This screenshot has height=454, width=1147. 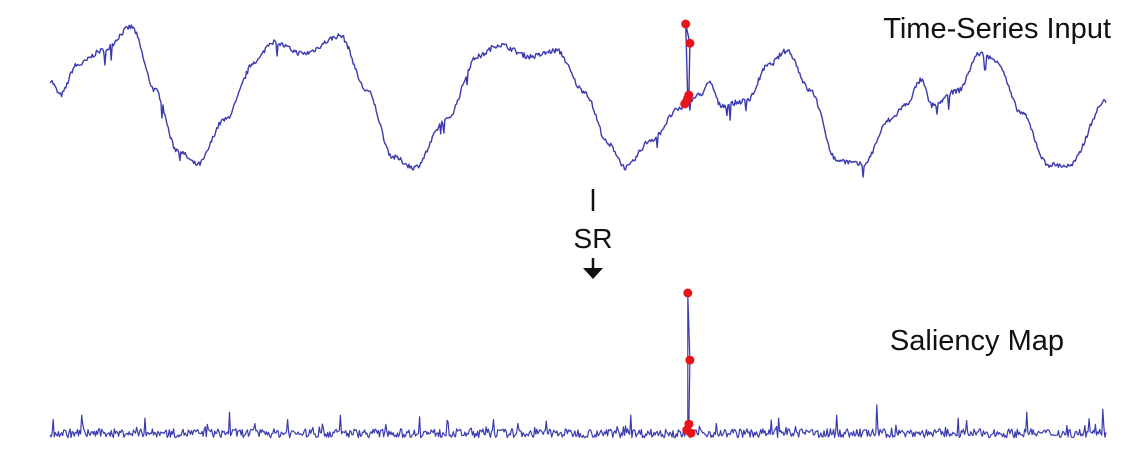 I want to click on time-series-title: Time-Series Input, so click(x=997, y=29).